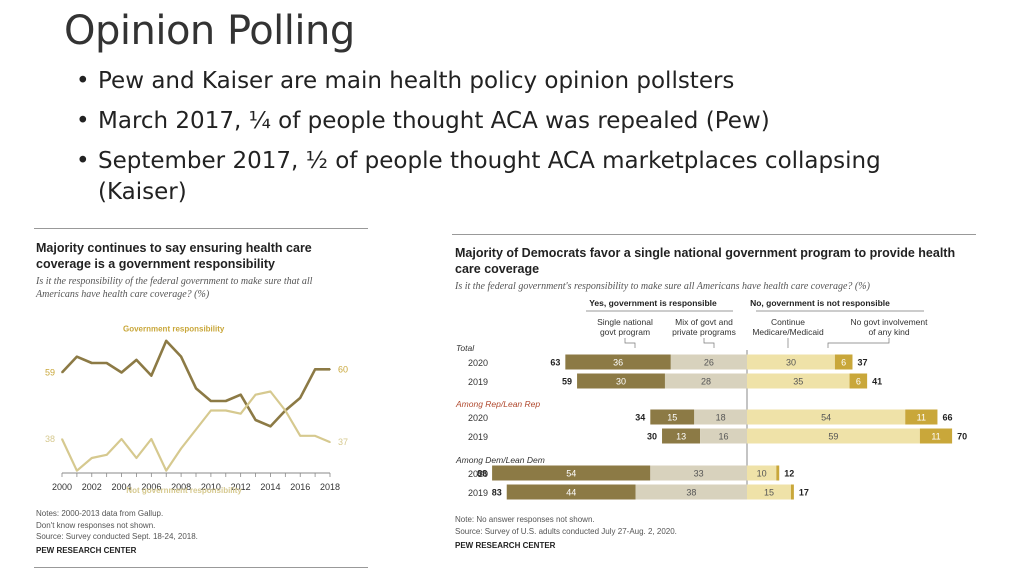  What do you see at coordinates (184, 490) in the screenshot?
I see `series-label-not-government: Not government responsibility` at bounding box center [184, 490].